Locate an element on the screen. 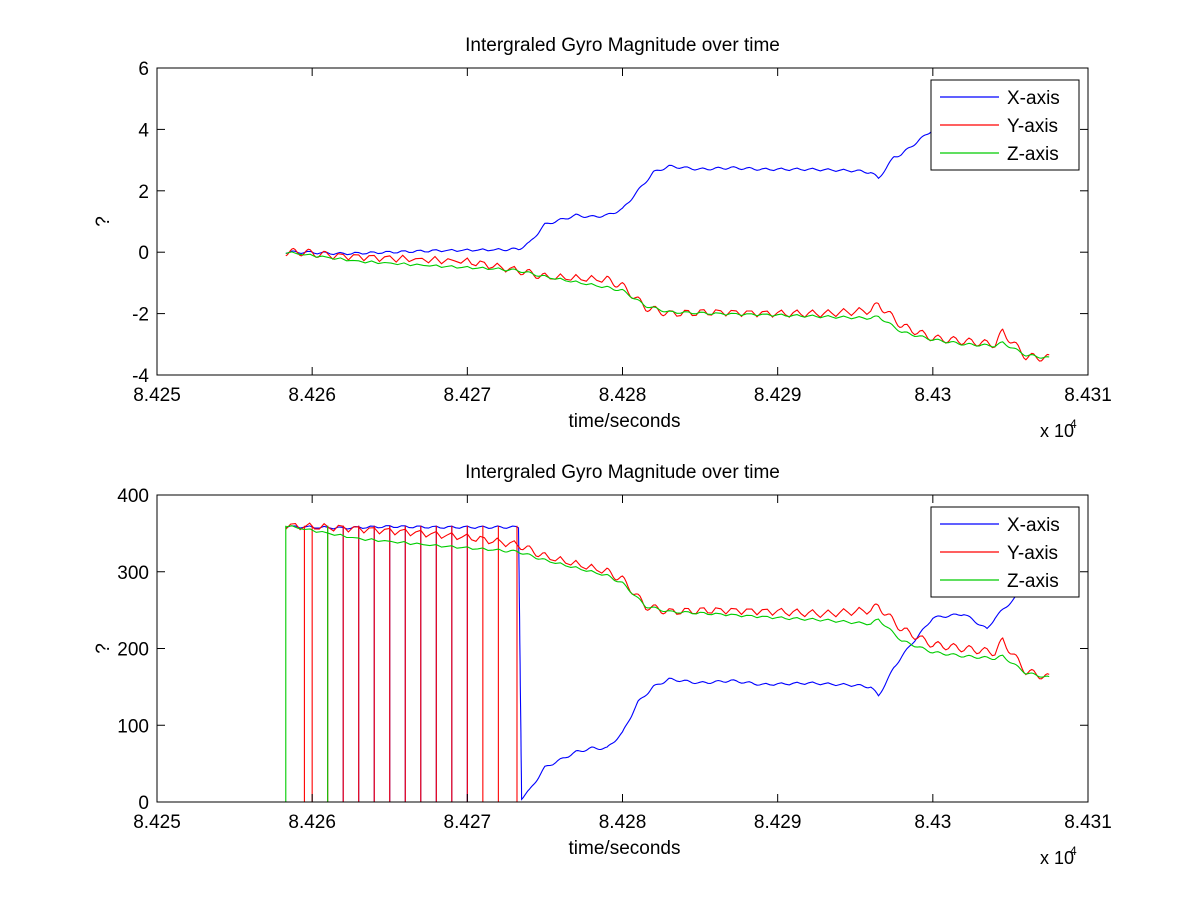  y-tick-label: 6 is located at coordinates (143, 69).